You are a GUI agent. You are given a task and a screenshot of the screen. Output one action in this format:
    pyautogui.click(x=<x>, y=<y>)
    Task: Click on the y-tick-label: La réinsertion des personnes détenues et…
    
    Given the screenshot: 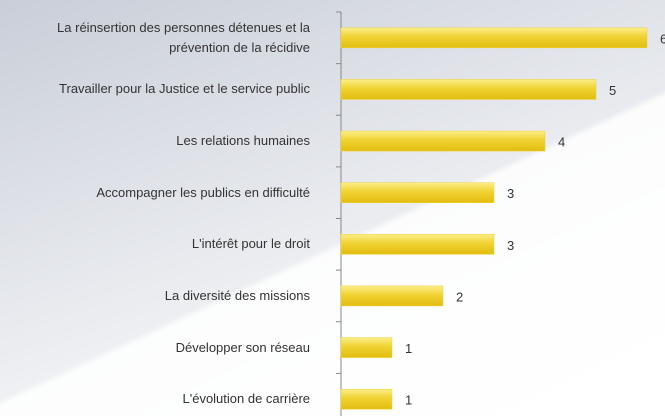 What is the action you would take?
    pyautogui.click(x=183, y=37)
    